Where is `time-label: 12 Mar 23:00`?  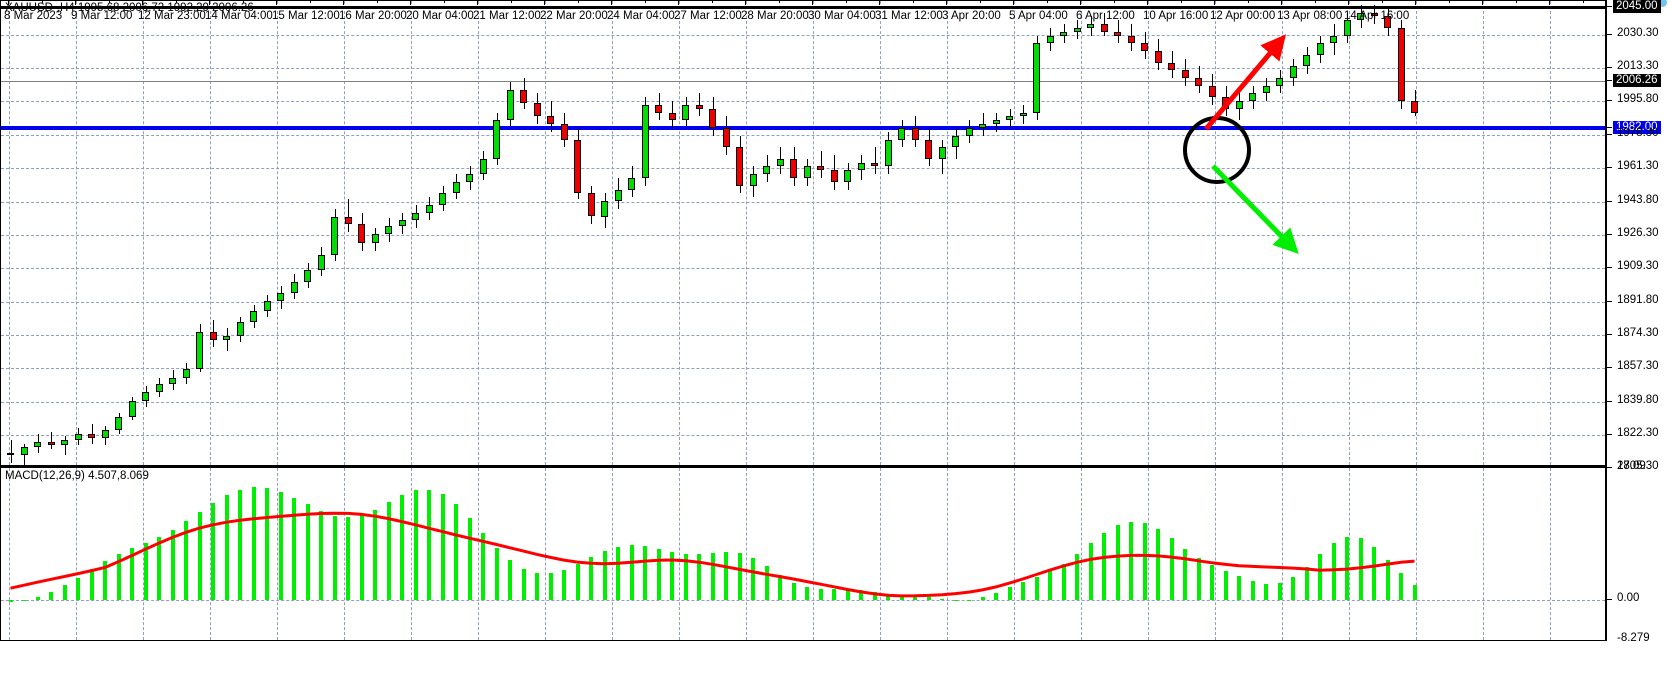 time-label: 12 Mar 23:00 is located at coordinates (172, 16).